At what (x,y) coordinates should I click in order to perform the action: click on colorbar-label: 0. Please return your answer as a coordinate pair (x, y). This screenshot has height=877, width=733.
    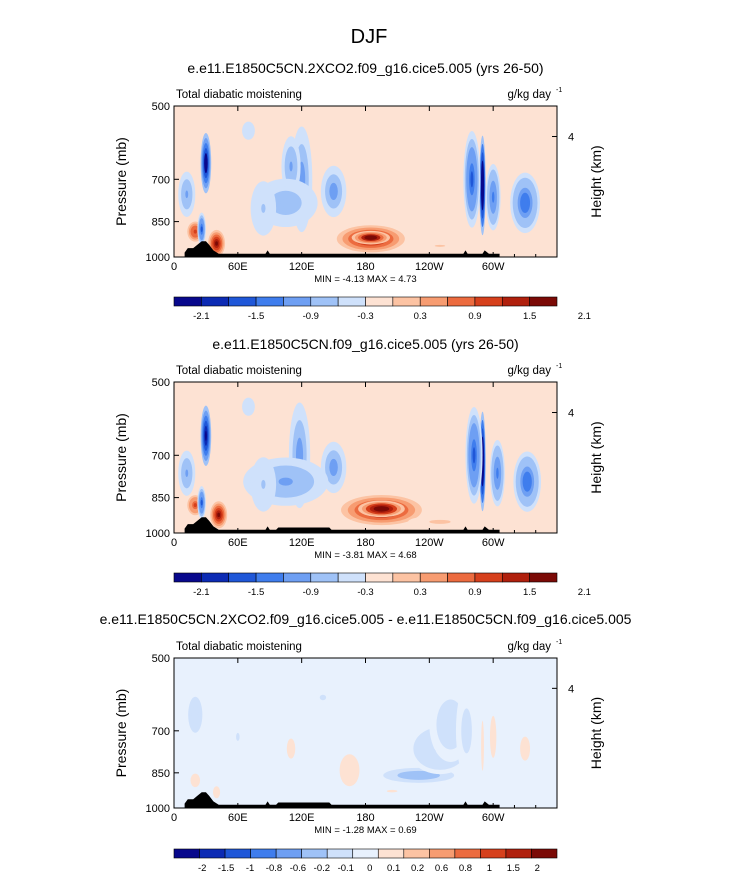
    Looking at the image, I should click on (369, 867).